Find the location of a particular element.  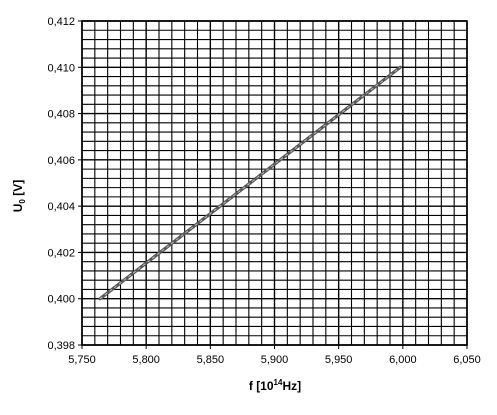

y-axis-title: U0 [V] is located at coordinates (19, 196).